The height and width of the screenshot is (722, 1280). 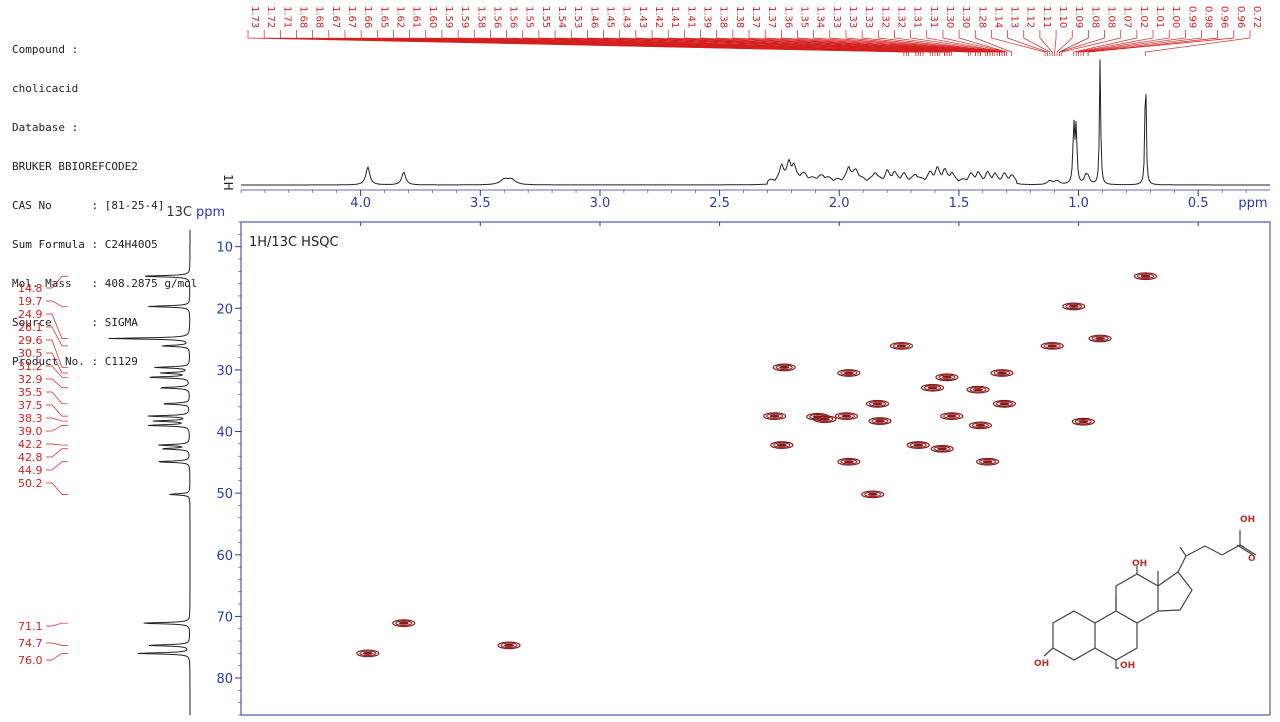 What do you see at coordinates (1240, 17) in the screenshot?
I see `h1-peak-label: 0.96` at bounding box center [1240, 17].